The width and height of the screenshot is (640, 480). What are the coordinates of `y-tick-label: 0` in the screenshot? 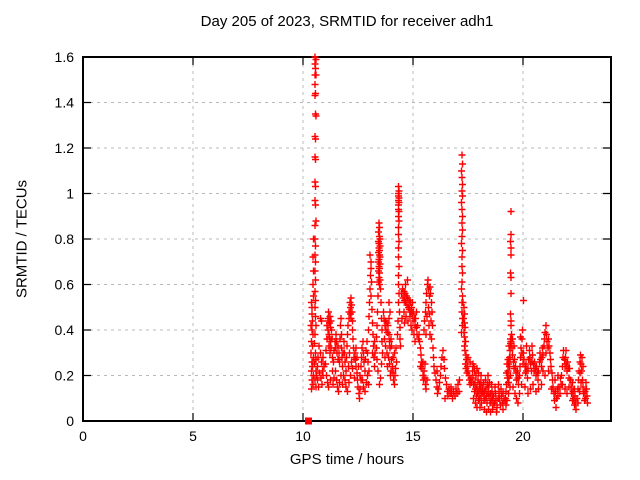 It's located at (70, 421).